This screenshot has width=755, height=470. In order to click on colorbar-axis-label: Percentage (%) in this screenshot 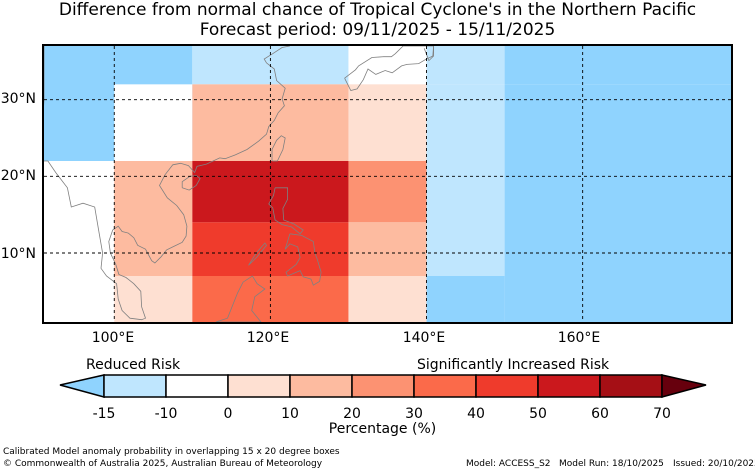, I will do `click(382, 429)`.